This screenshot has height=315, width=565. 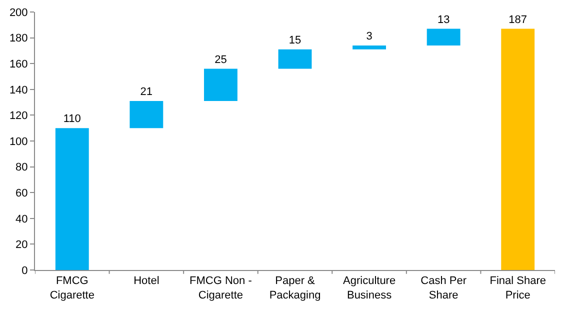 I want to click on y-tick-label: 160, so click(x=18, y=64).